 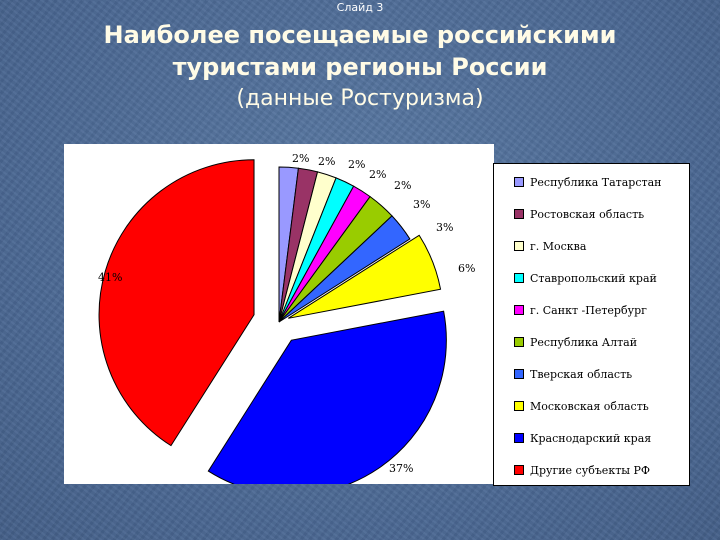 What do you see at coordinates (584, 342) in the screenshot?
I see `legend-label: Республика Алтай` at bounding box center [584, 342].